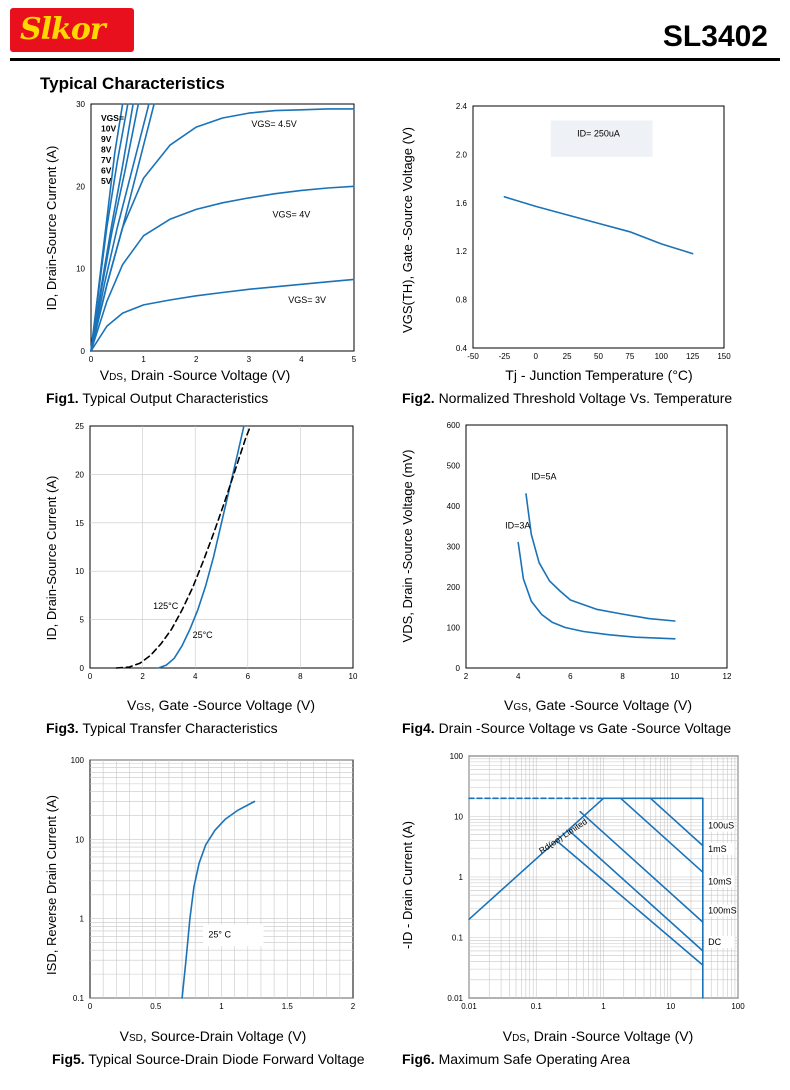 The width and height of the screenshot is (790, 1090). Describe the element at coordinates (51, 885) in the screenshot. I see `fig5-ylabel: ISD, Reverse Drain Current (A)` at that location.